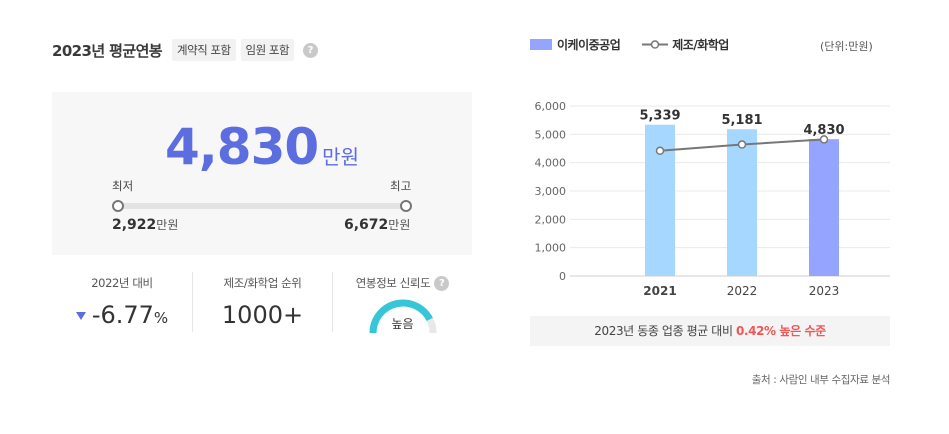 The width and height of the screenshot is (949, 434). I want to click on min-label: 최저, so click(123, 186).